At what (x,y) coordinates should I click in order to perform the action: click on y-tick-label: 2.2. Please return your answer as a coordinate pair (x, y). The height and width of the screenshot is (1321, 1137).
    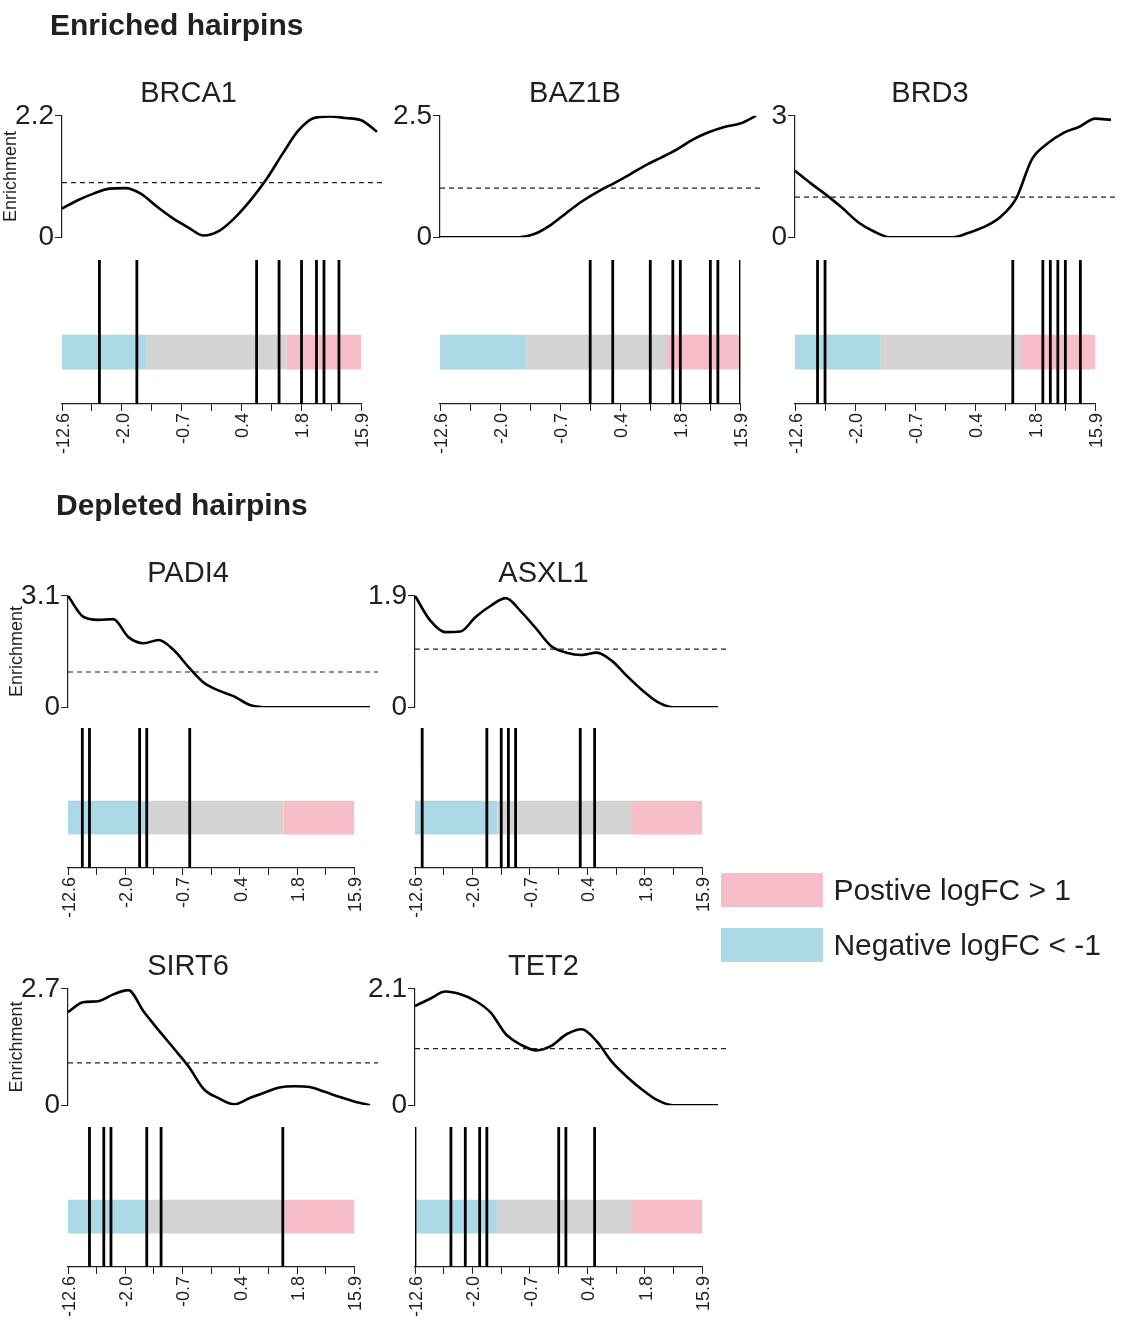
    Looking at the image, I should click on (34, 114).